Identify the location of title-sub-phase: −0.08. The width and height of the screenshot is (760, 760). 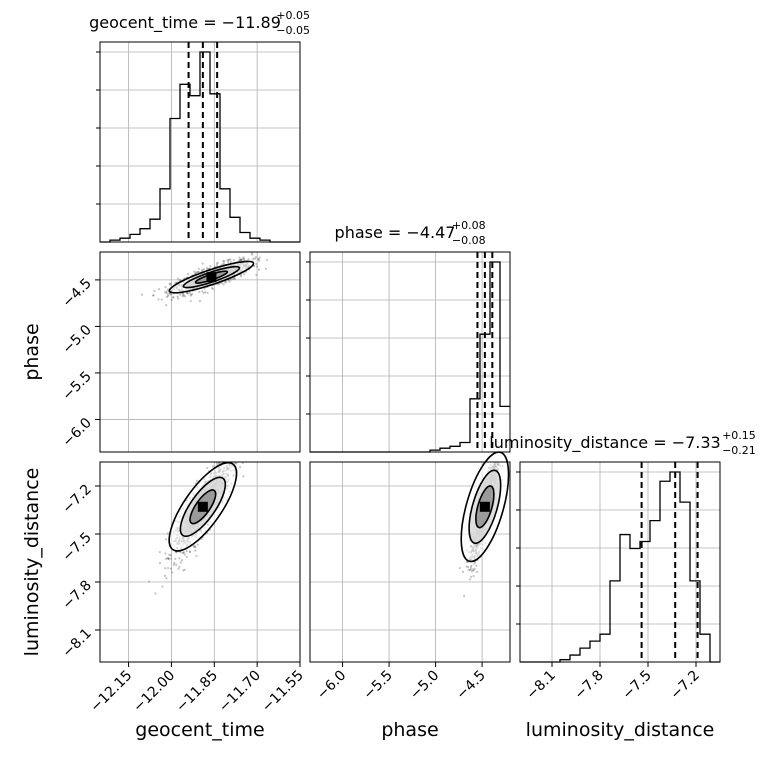
(469, 240).